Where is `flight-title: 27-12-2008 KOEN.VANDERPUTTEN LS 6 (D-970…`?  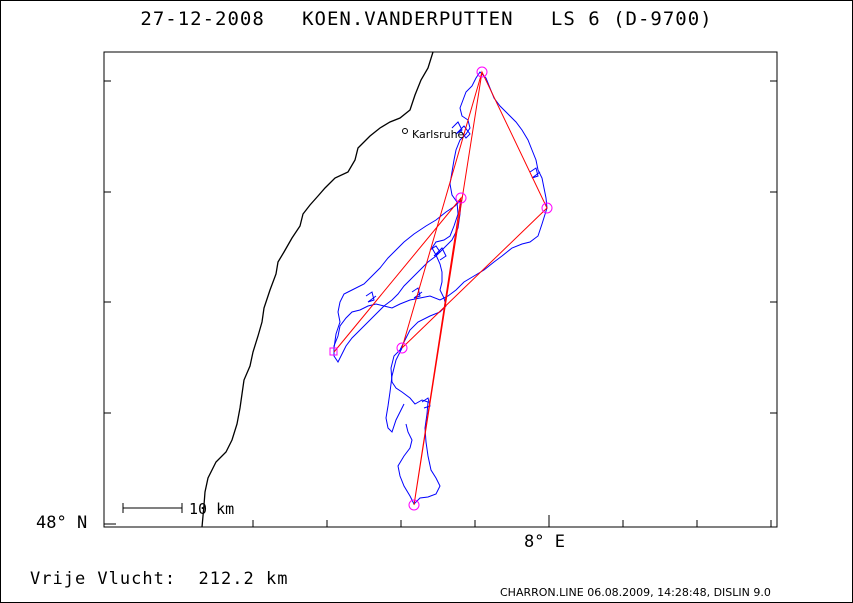
flight-title: 27-12-2008 KOEN.VANDERPUTTEN LS 6 (D-970… is located at coordinates (426, 19).